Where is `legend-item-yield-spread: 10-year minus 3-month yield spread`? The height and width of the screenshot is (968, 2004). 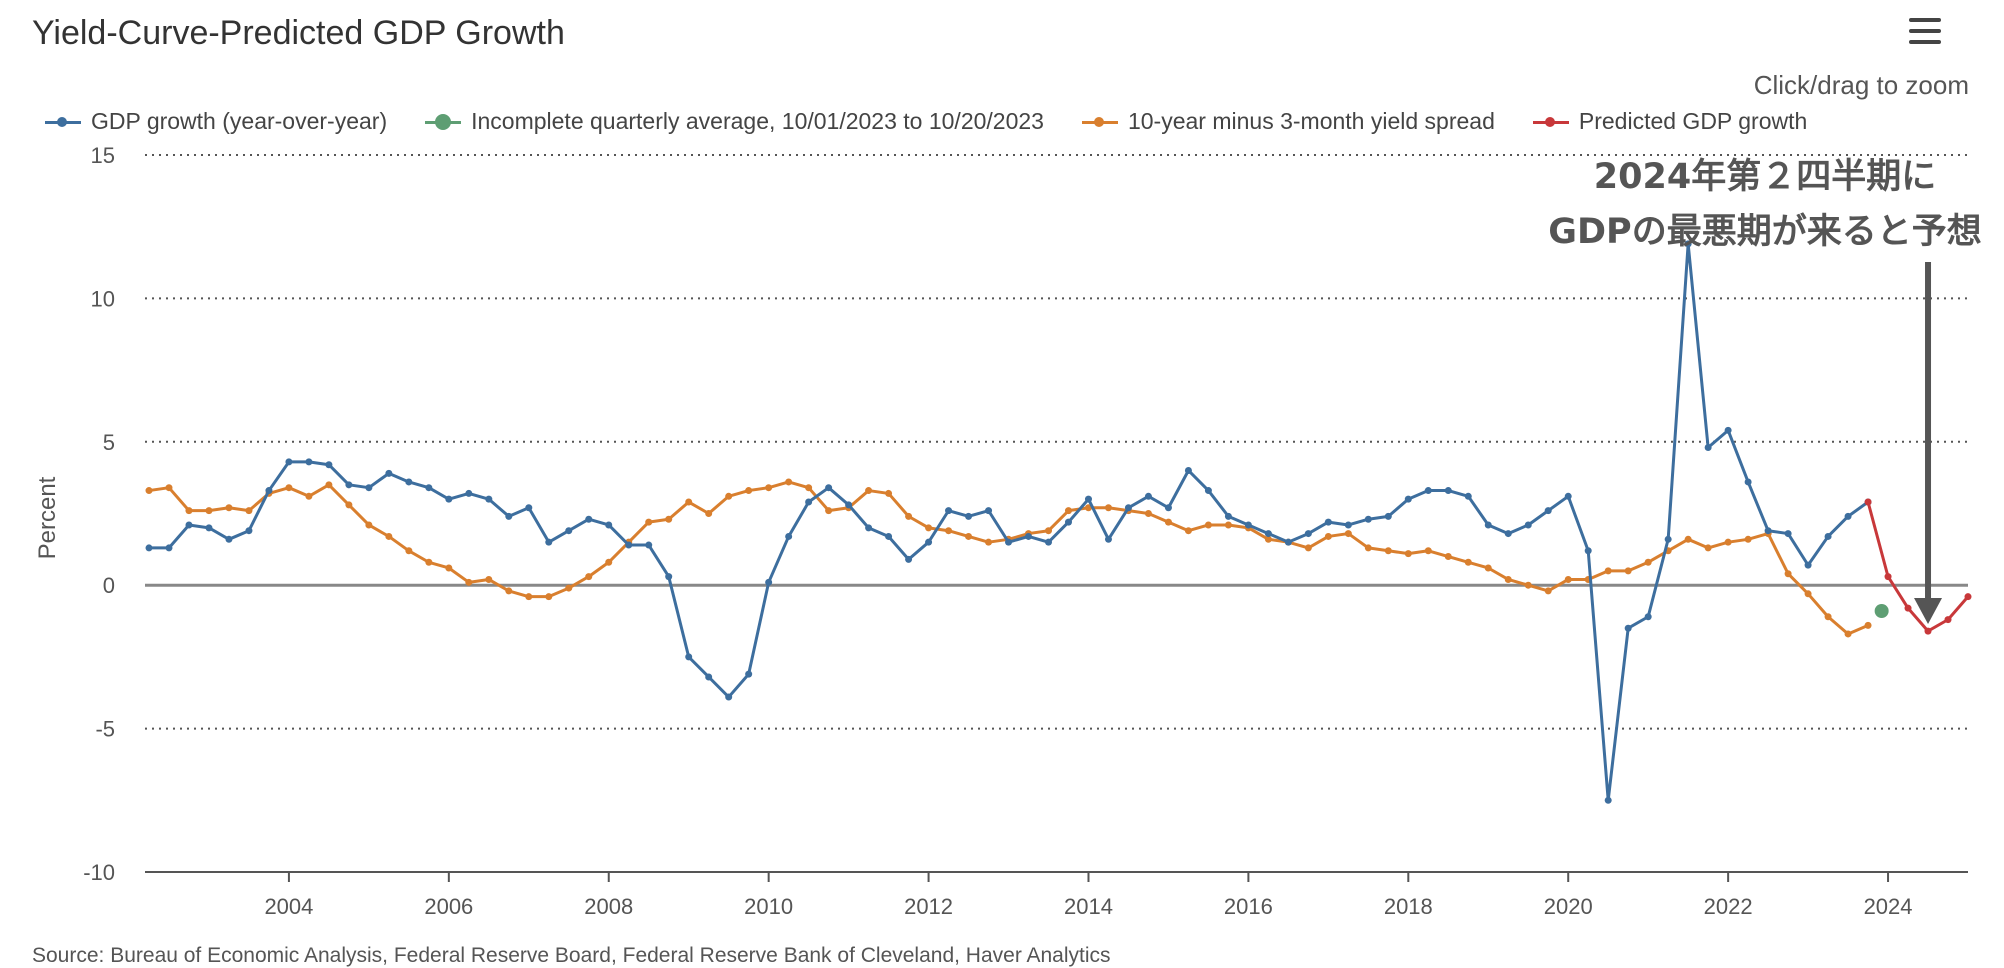 legend-item-yield-spread: 10-year minus 3-month yield spread is located at coordinates (1288, 121).